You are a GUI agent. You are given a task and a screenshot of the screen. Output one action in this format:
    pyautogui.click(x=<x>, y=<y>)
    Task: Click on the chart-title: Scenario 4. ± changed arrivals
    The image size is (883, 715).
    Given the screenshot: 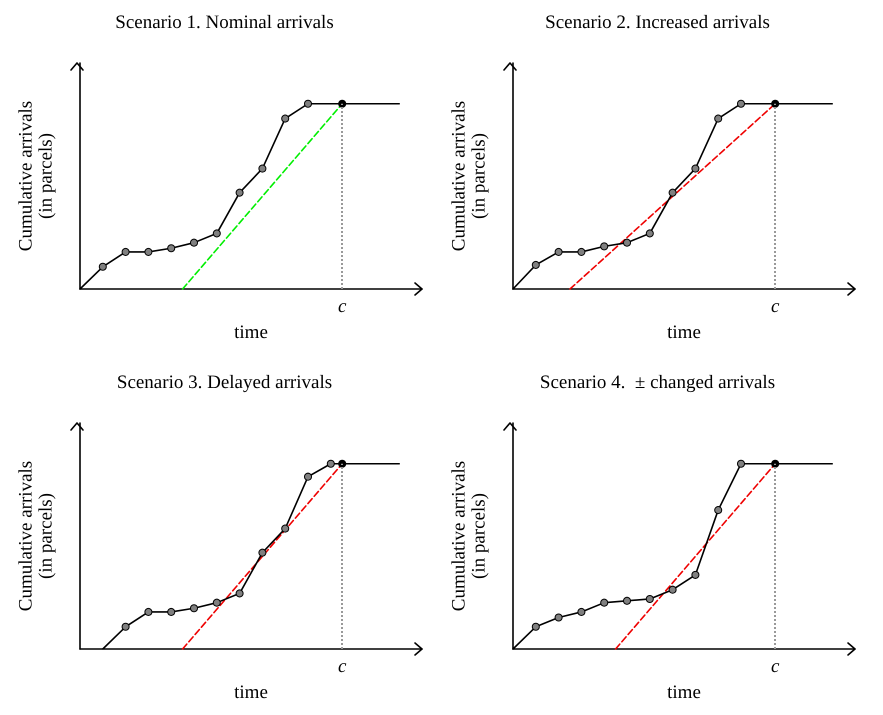 What is the action you would take?
    pyautogui.click(x=658, y=382)
    